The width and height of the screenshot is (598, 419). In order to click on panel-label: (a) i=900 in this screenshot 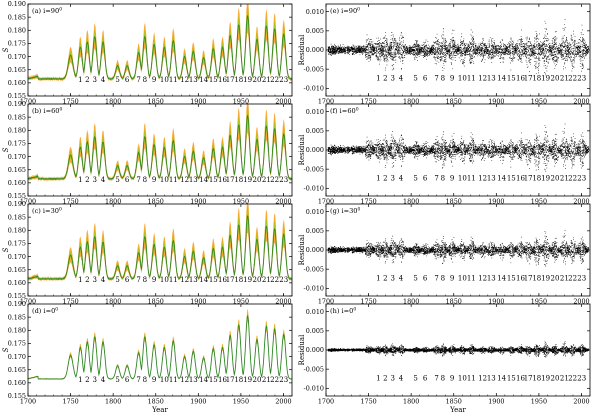, I will do `click(47, 11)`.